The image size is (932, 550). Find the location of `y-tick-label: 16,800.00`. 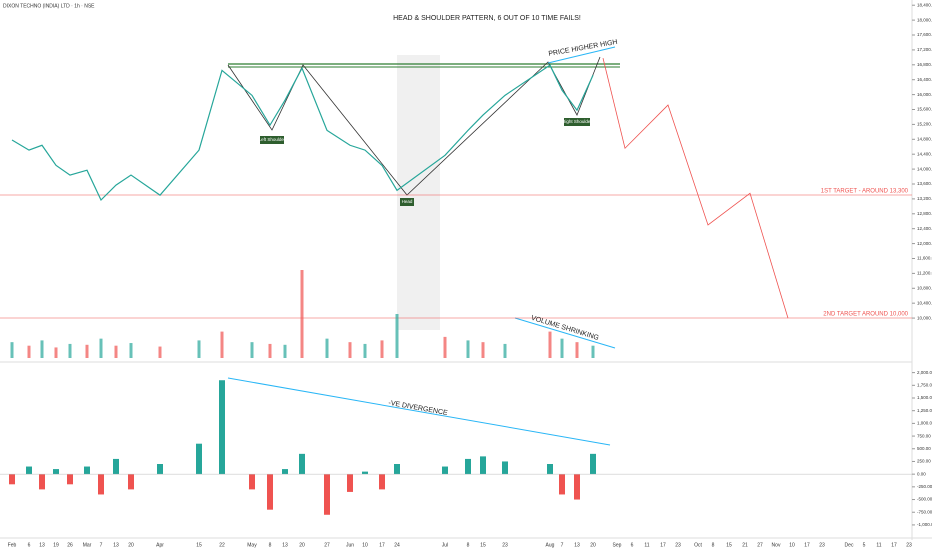

y-tick-label: 16,800.00 is located at coordinates (924, 64).